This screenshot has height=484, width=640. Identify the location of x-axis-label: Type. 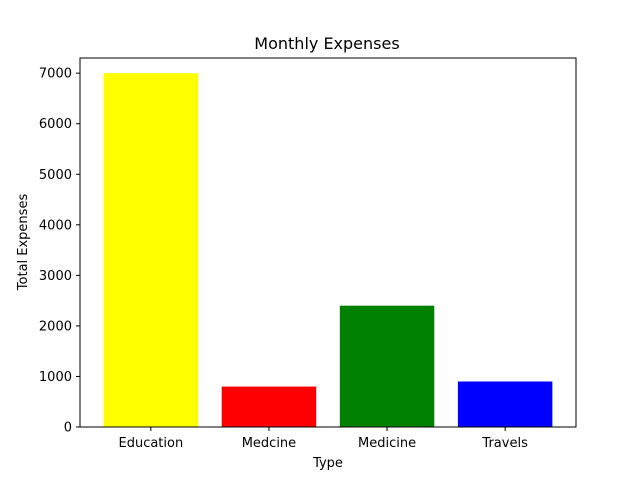
(327, 463).